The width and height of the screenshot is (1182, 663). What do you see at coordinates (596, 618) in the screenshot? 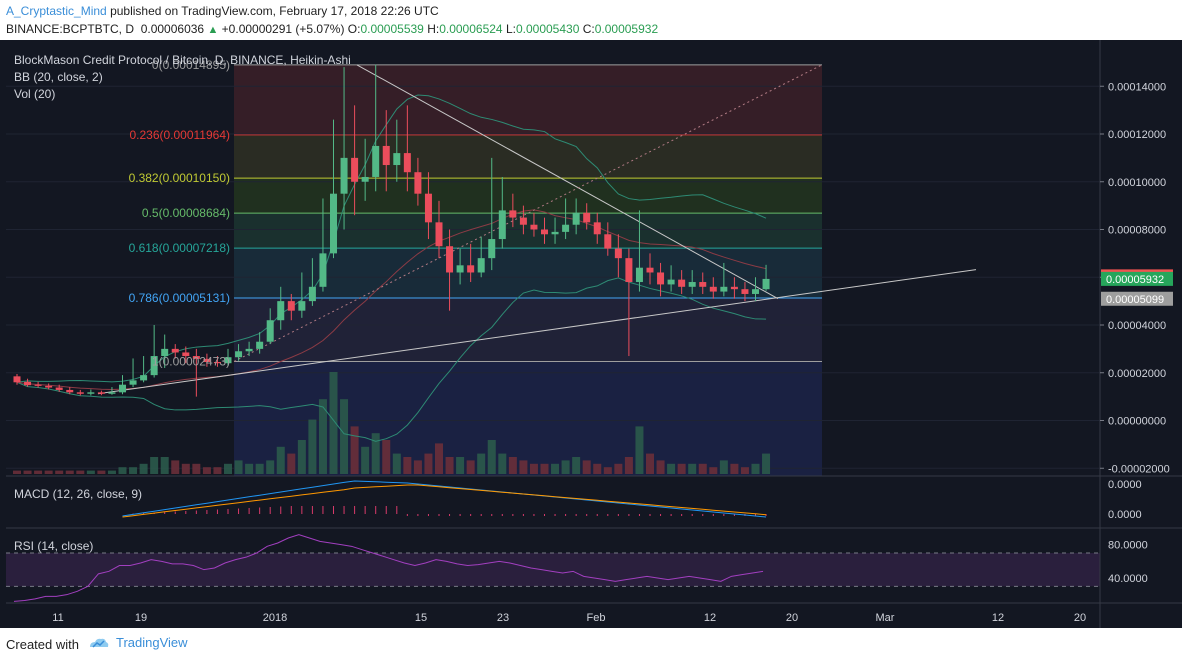
I see `time-tick-label: Feb` at bounding box center [596, 618].